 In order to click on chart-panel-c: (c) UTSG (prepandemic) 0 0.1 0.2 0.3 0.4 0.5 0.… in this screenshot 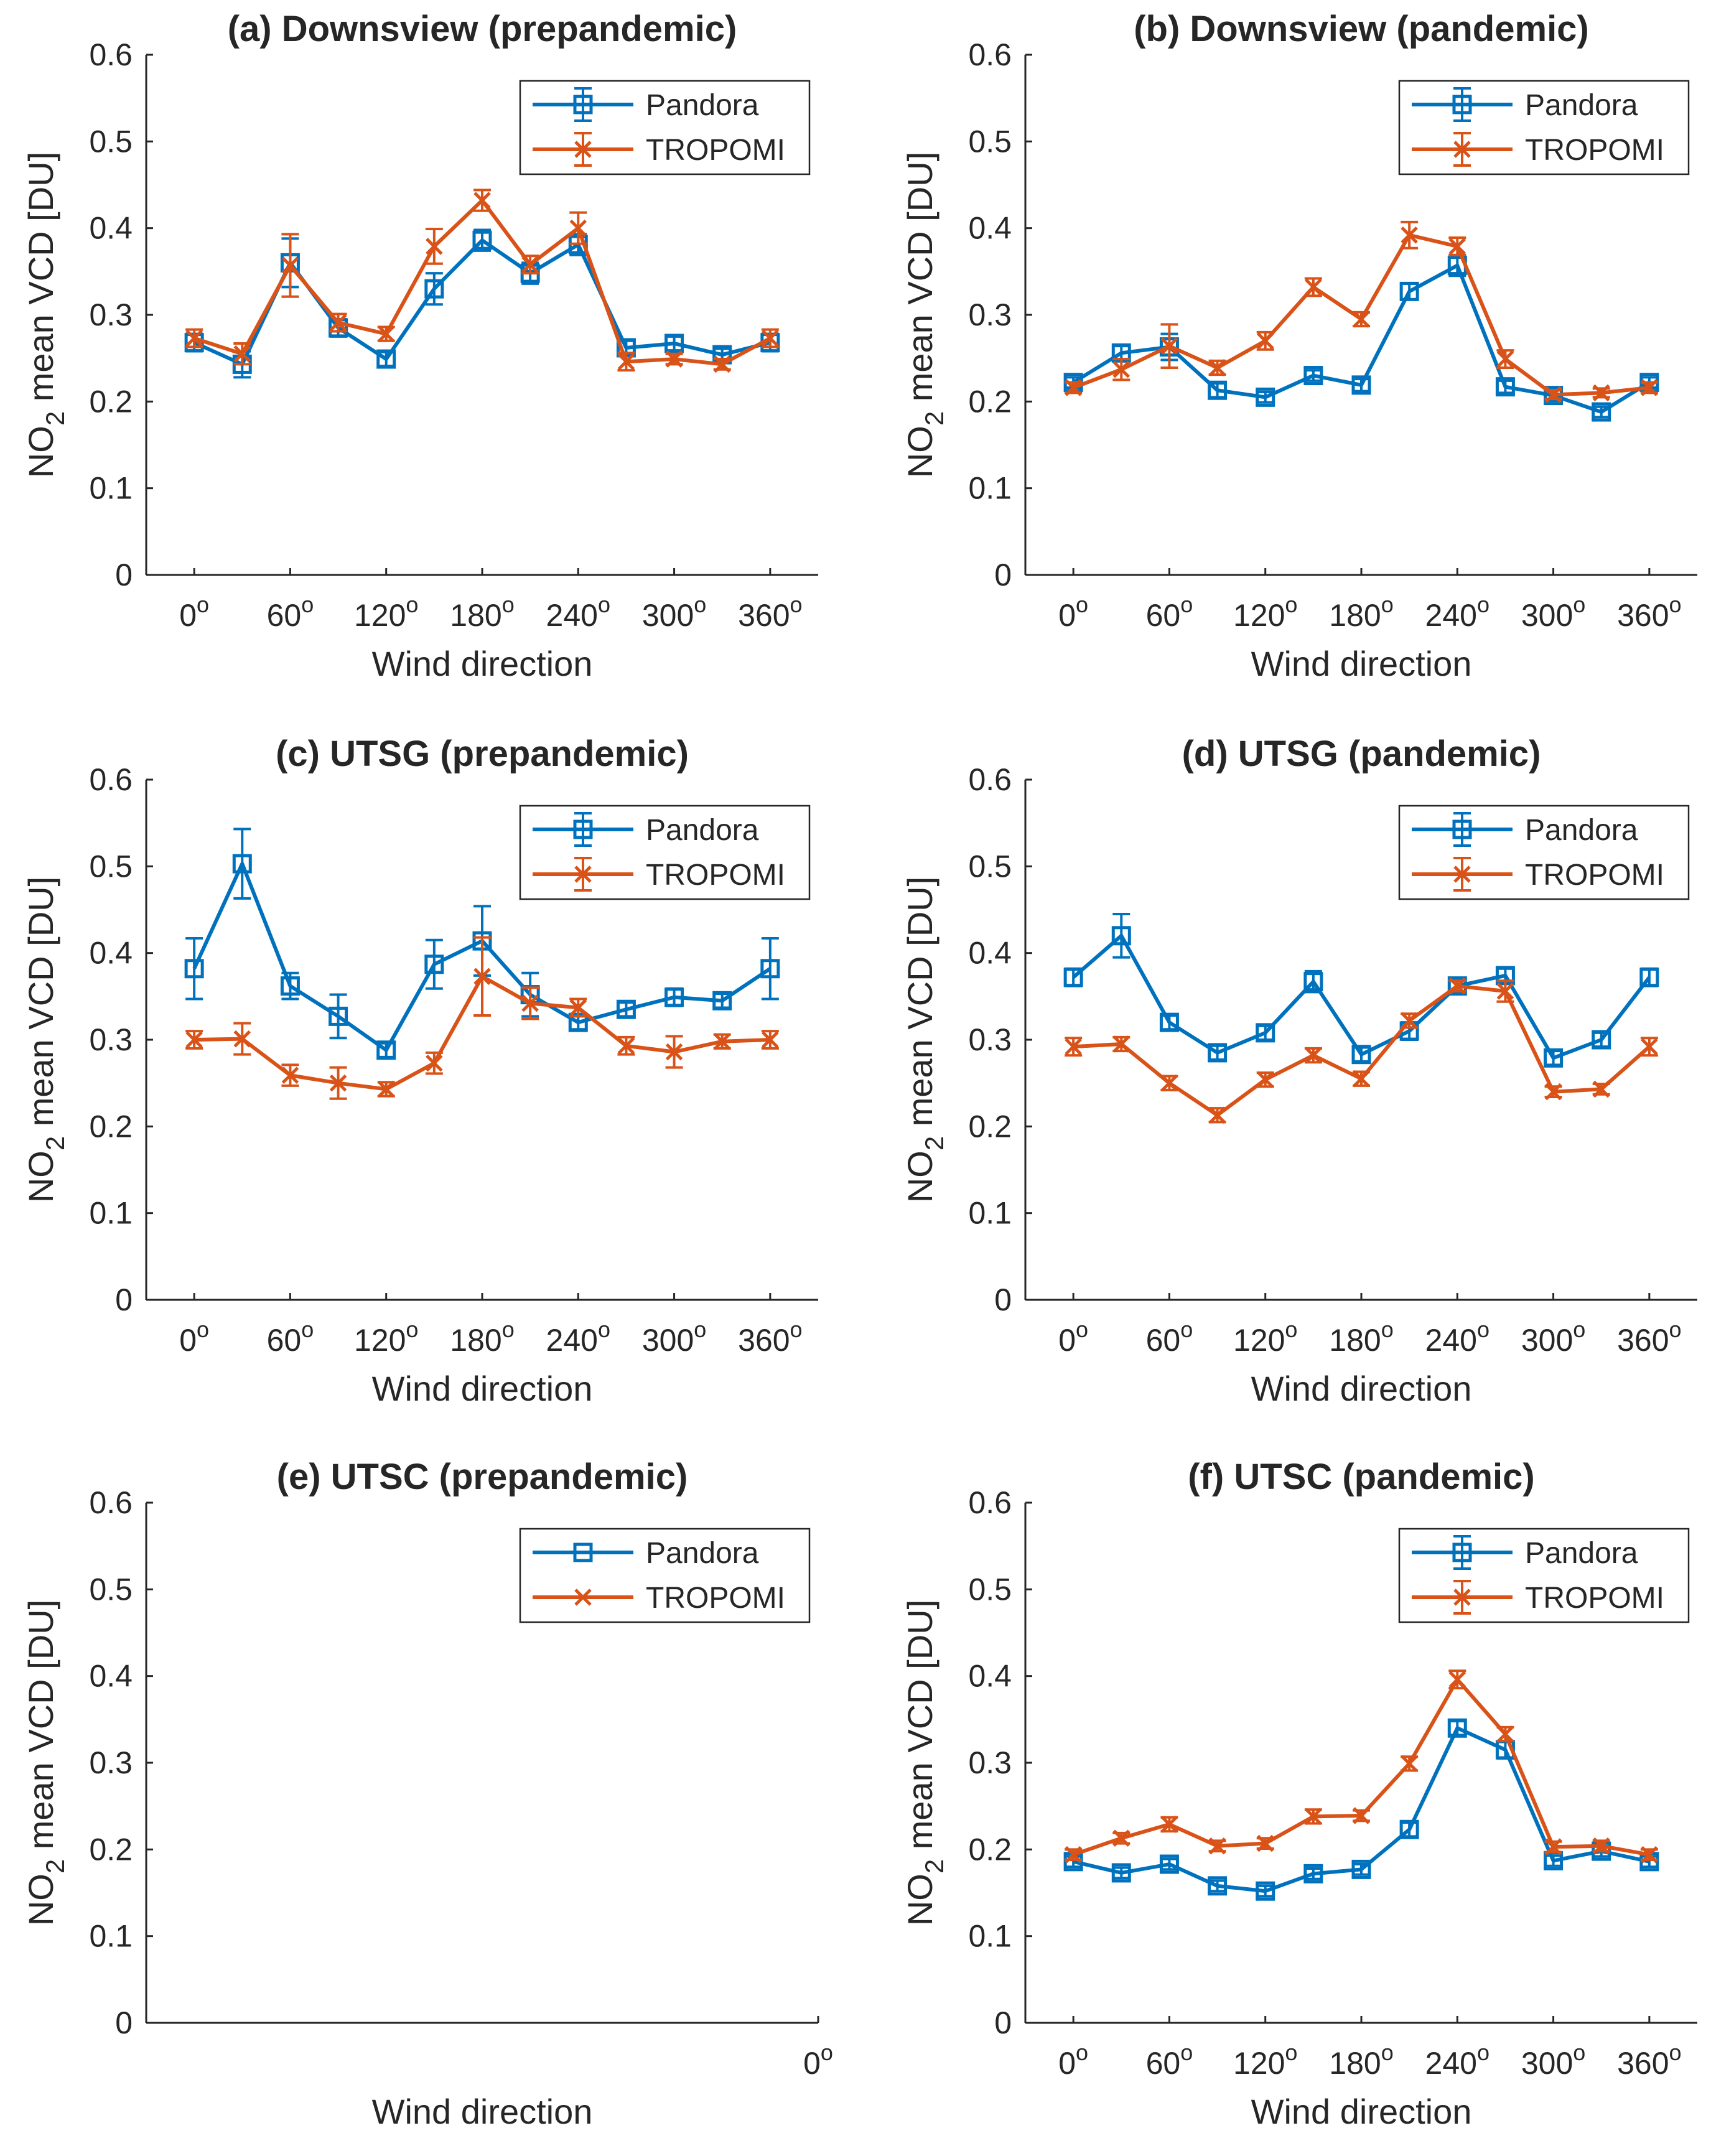, I will do `click(419, 1071)`.